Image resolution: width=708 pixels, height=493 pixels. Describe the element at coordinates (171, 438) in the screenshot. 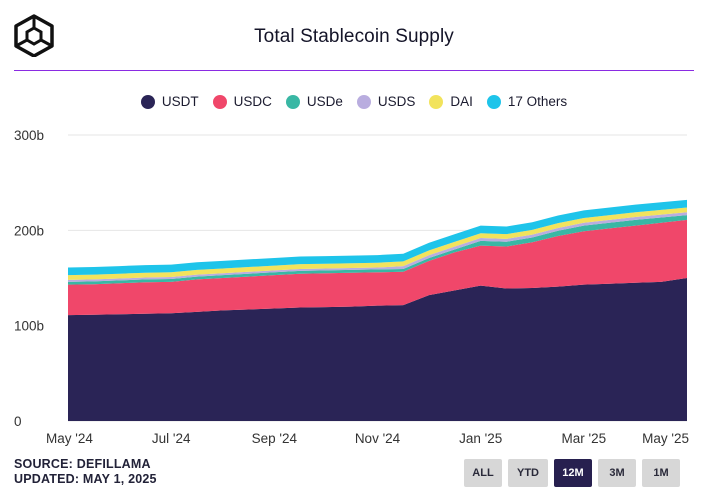

I see `x-tick-label: Jul '24` at that location.